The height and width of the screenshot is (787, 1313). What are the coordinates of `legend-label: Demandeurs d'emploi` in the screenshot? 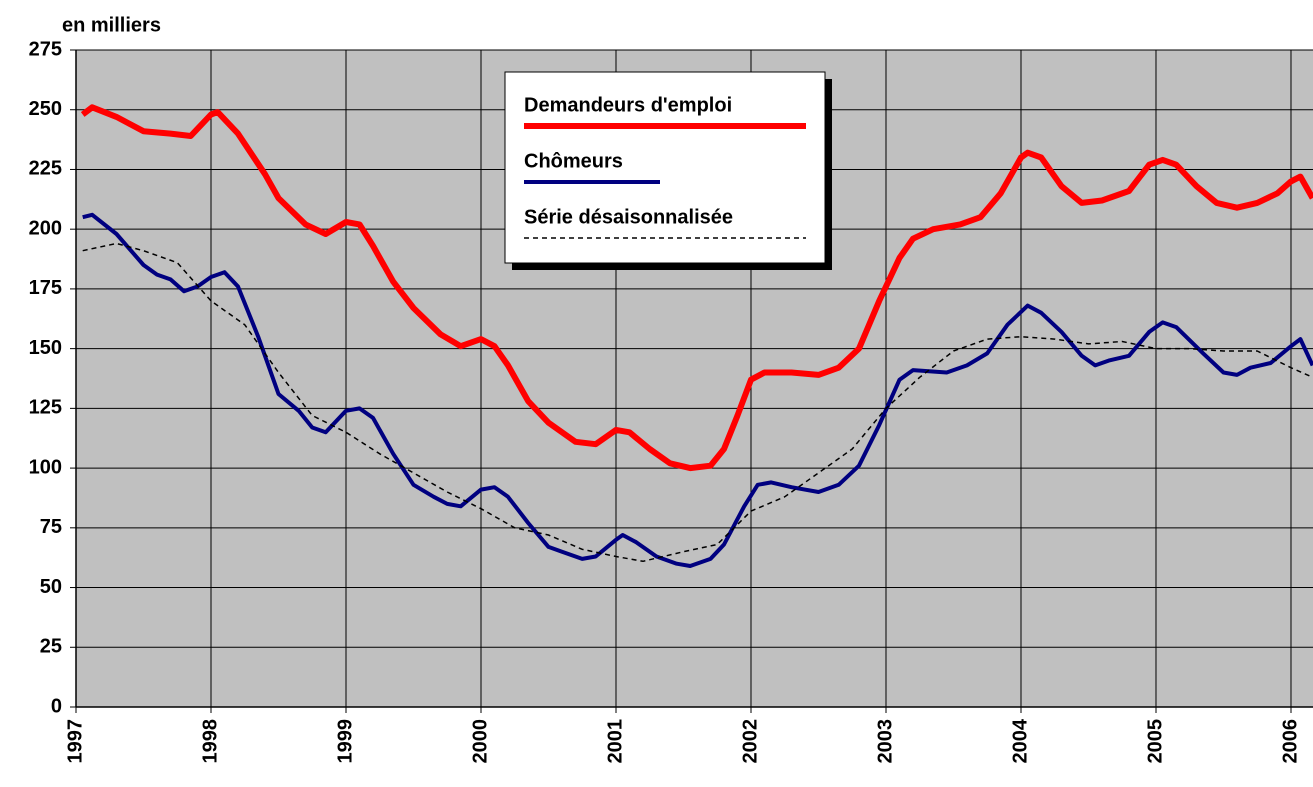 It's located at (628, 105).